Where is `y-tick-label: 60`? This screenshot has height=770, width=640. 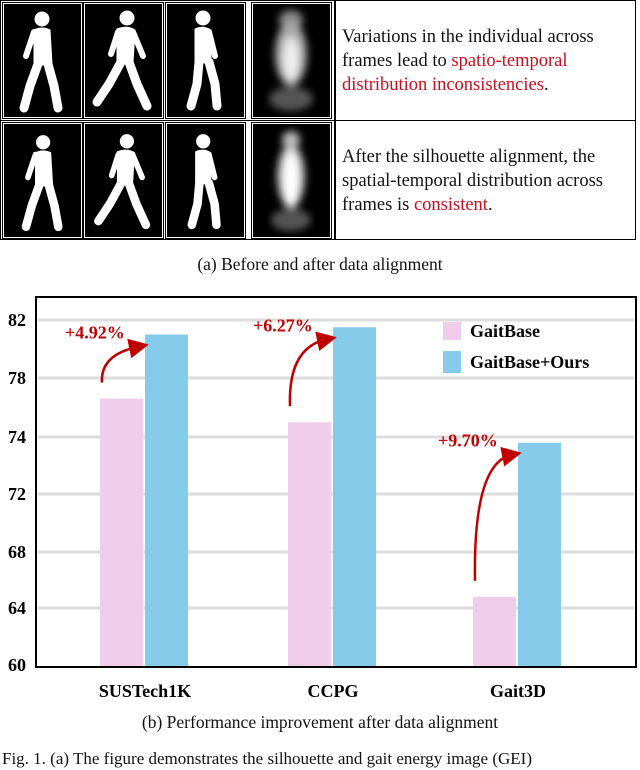 y-tick-label: 60 is located at coordinates (17, 665).